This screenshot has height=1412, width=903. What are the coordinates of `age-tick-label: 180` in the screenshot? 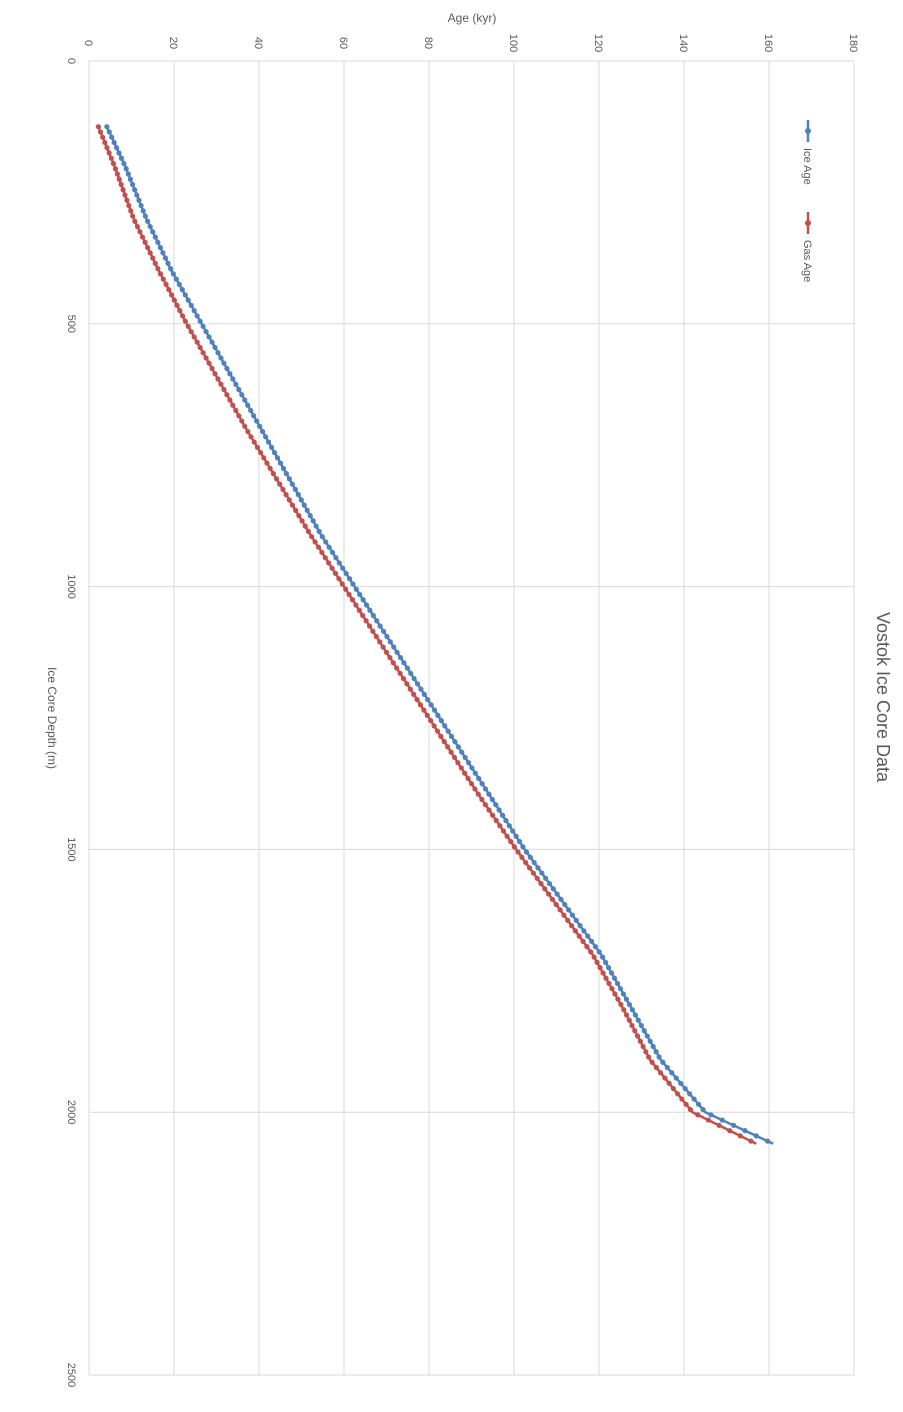 It's located at (853, 43).